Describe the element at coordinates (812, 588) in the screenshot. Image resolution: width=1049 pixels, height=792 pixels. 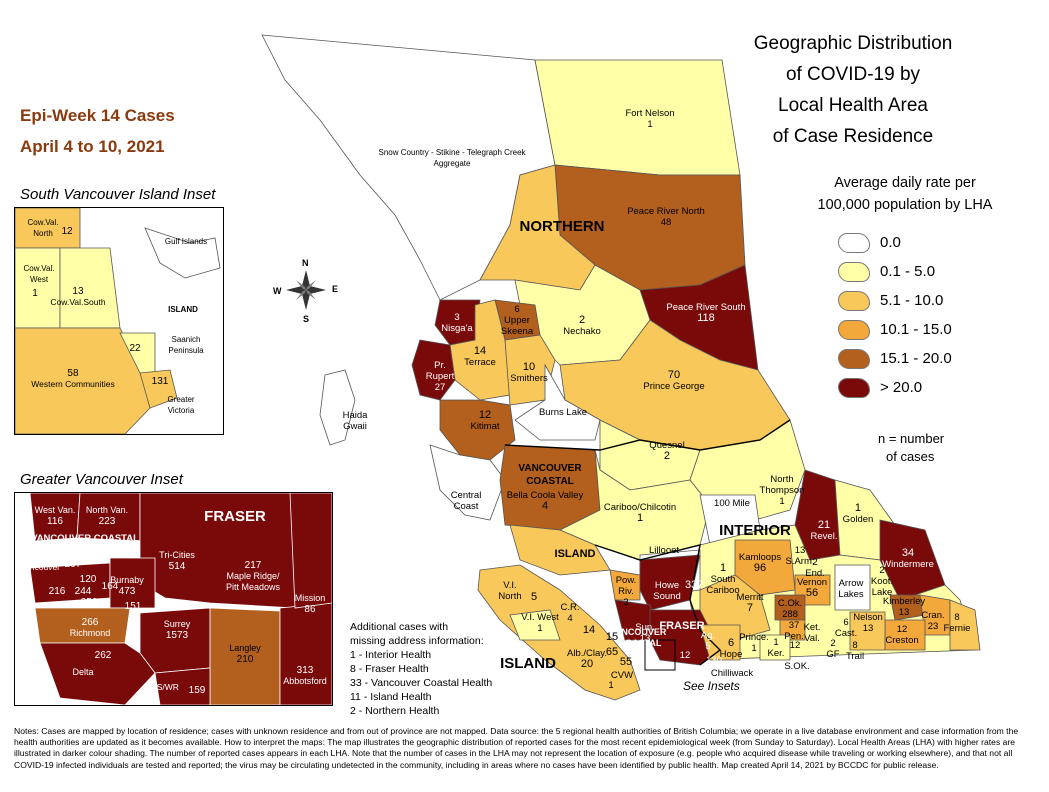
I see `lha-label: Vernon 56` at that location.